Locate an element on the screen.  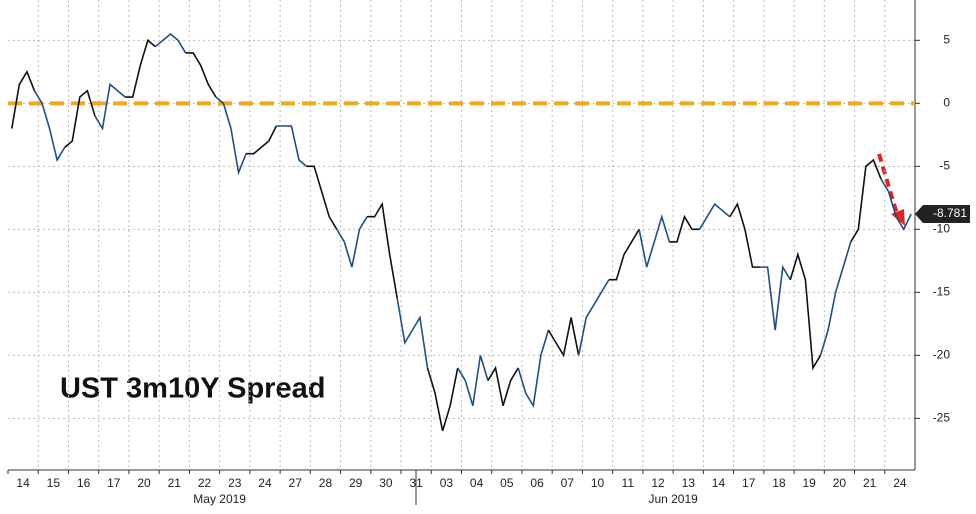
x-tick-label: 10 is located at coordinates (598, 483).